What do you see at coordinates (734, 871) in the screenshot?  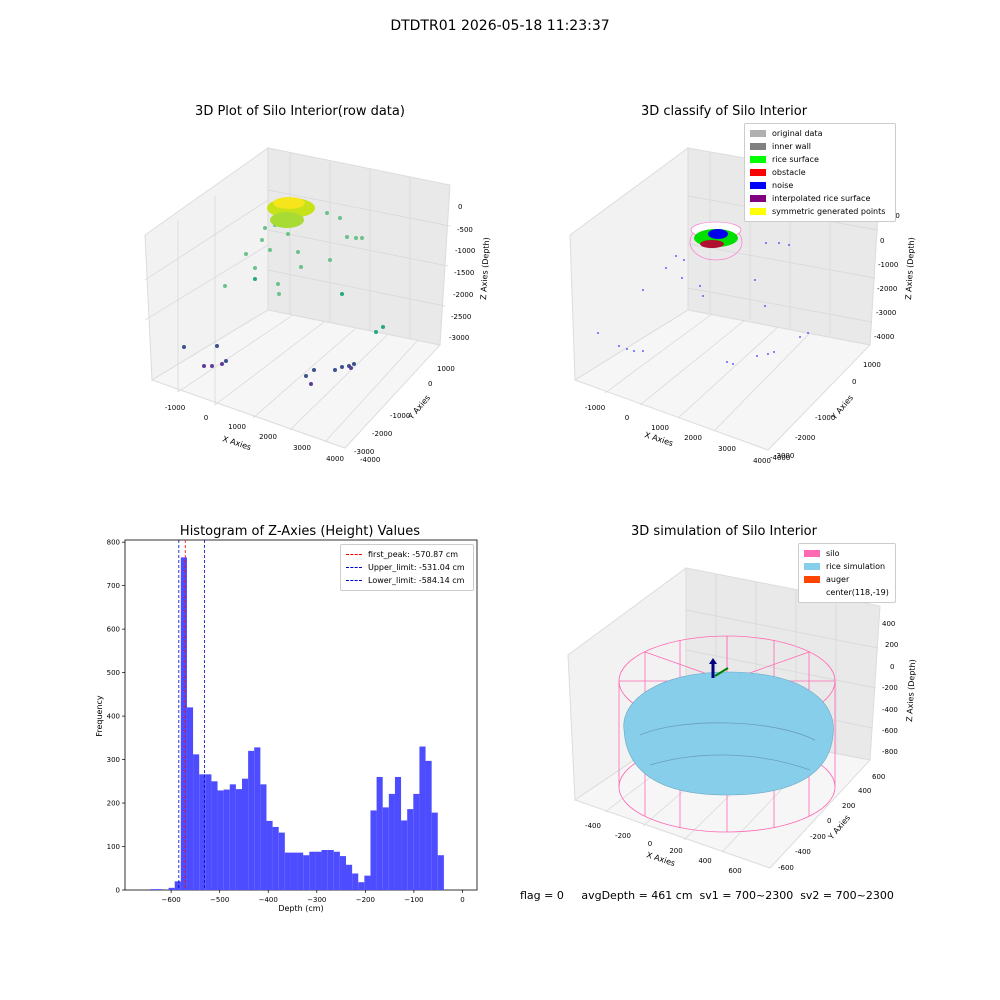 I see `sim-xtick: 600` at bounding box center [734, 871].